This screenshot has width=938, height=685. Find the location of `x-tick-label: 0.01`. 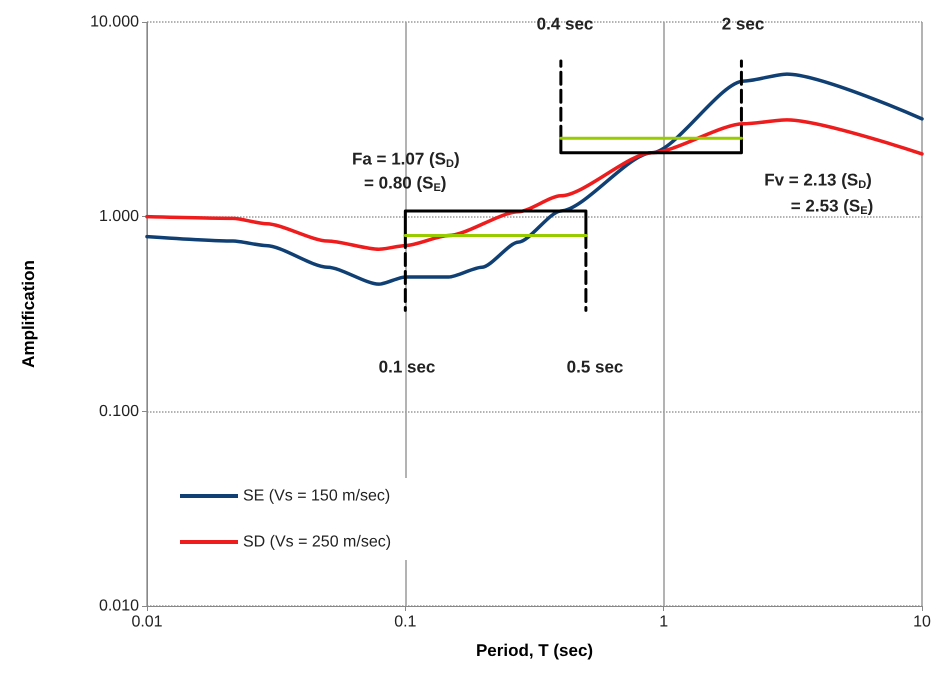

x-tick-label: 0.01 is located at coordinates (147, 622).